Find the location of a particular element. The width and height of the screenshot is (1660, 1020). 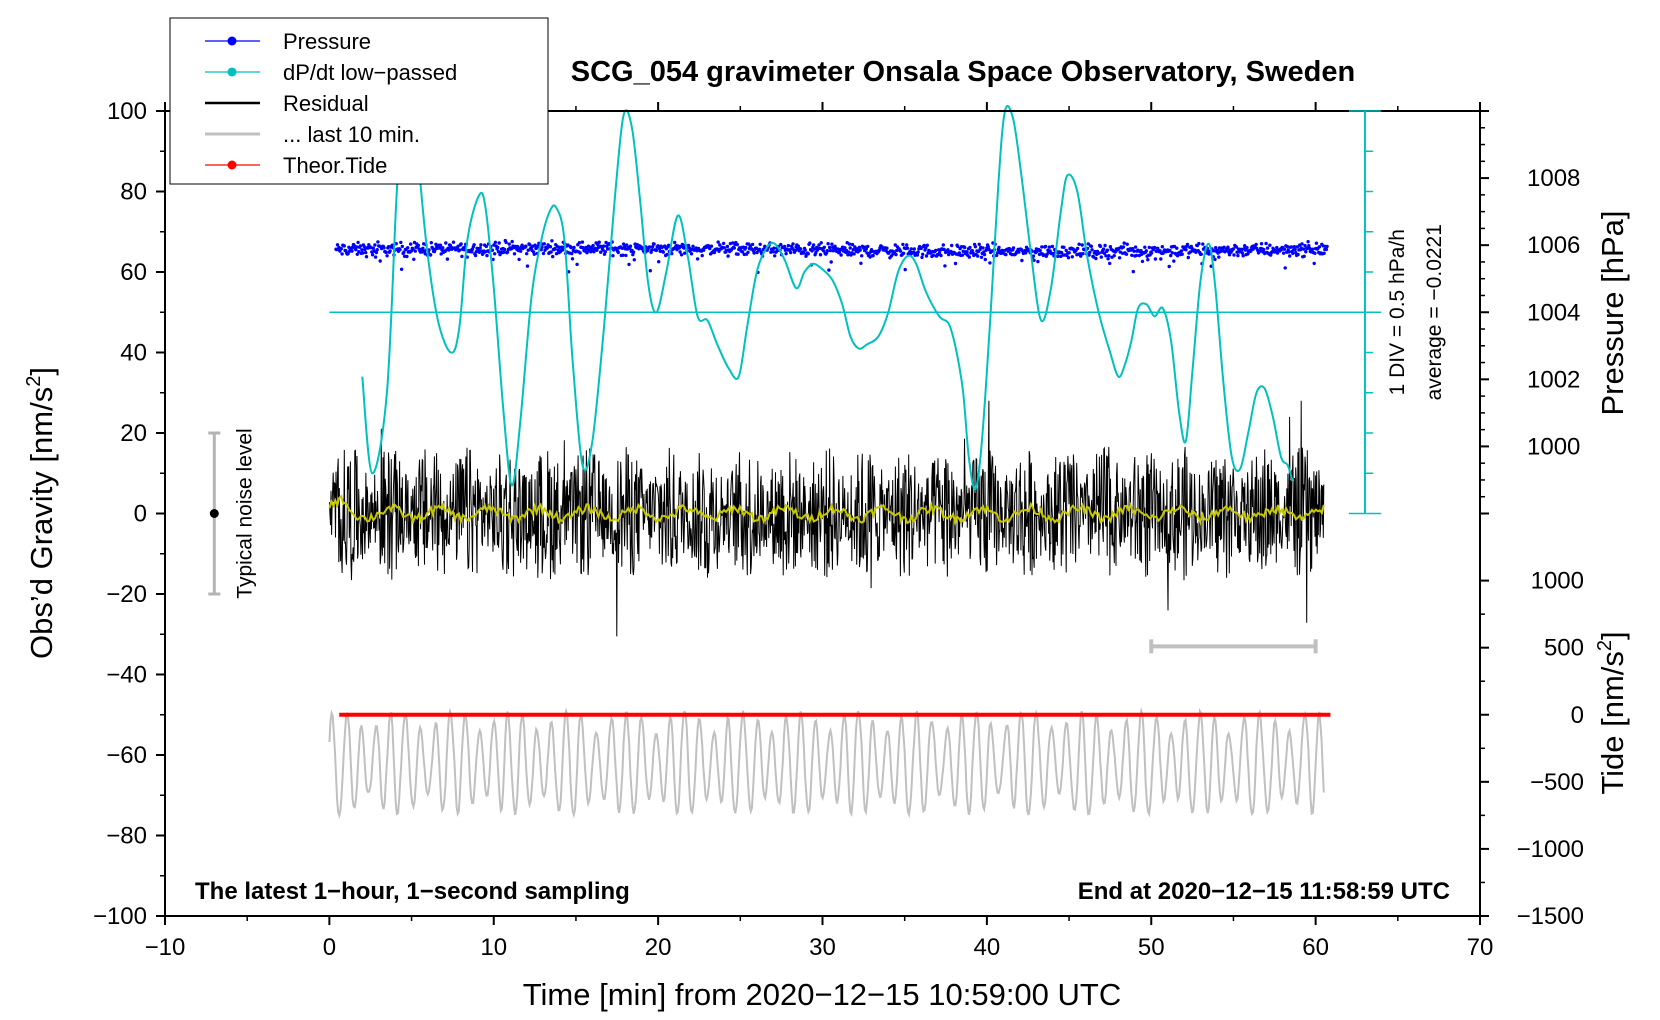

tide-tick-label: −500 is located at coordinates (1557, 782).